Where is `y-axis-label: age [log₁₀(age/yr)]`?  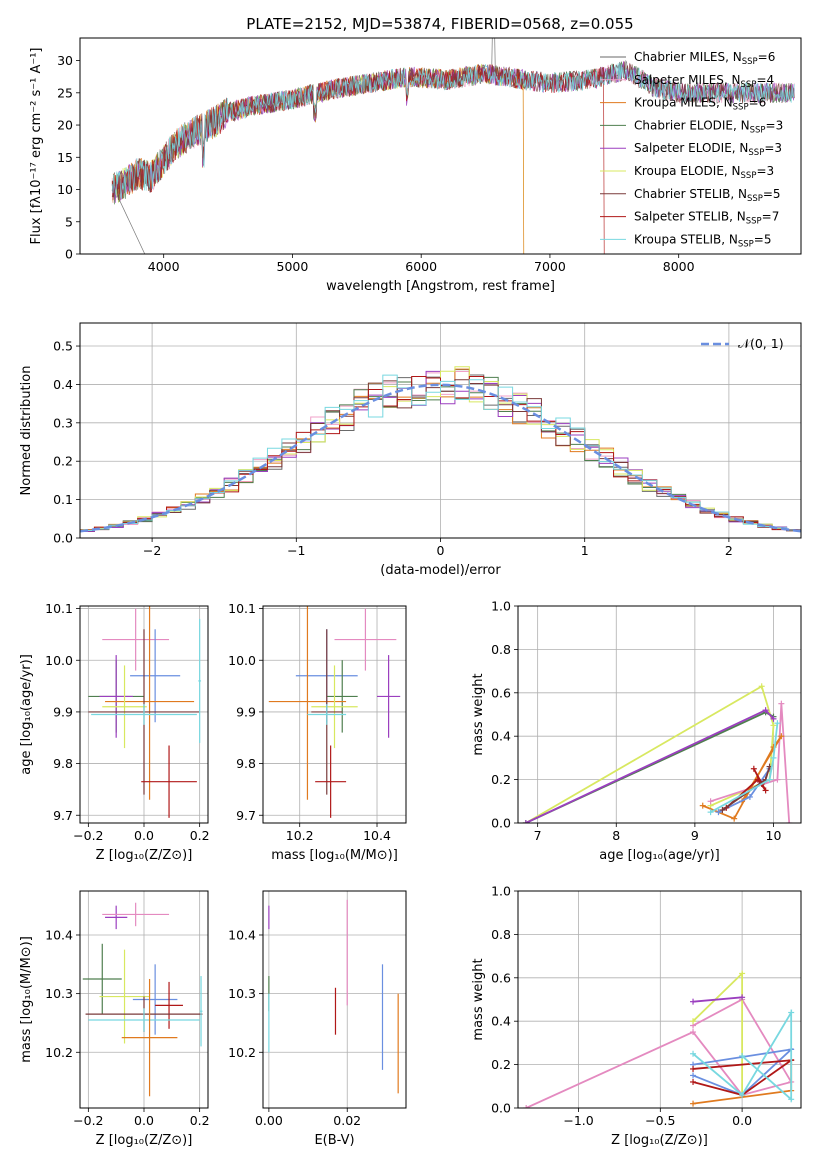 y-axis-label: age [log₁₀(age/yr)] is located at coordinates (26, 714).